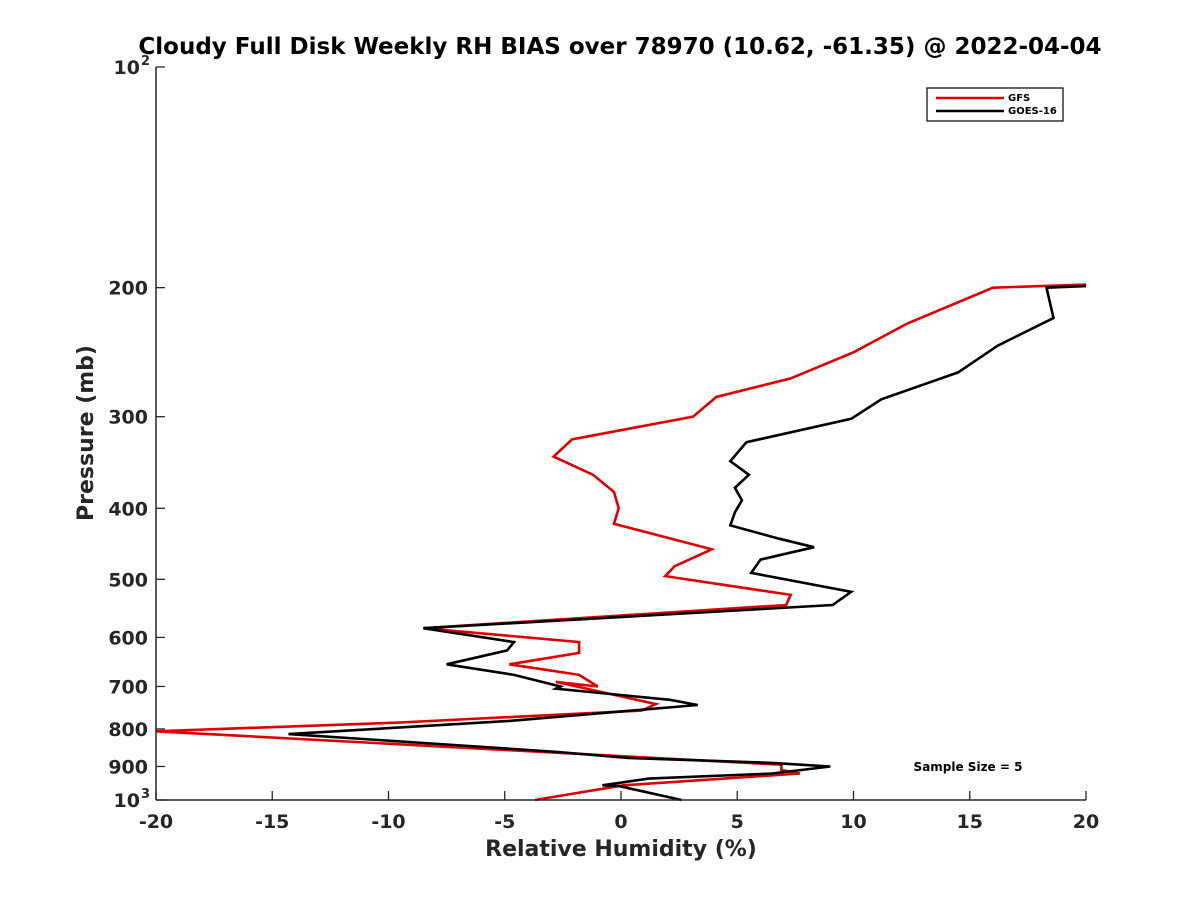  What do you see at coordinates (388, 822) in the screenshot?
I see `x-tick-label: -10` at bounding box center [388, 822].